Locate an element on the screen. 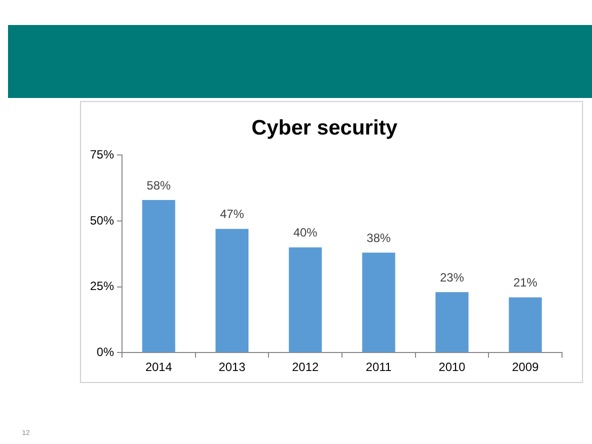  x-tick-label: 2013 is located at coordinates (232, 367).